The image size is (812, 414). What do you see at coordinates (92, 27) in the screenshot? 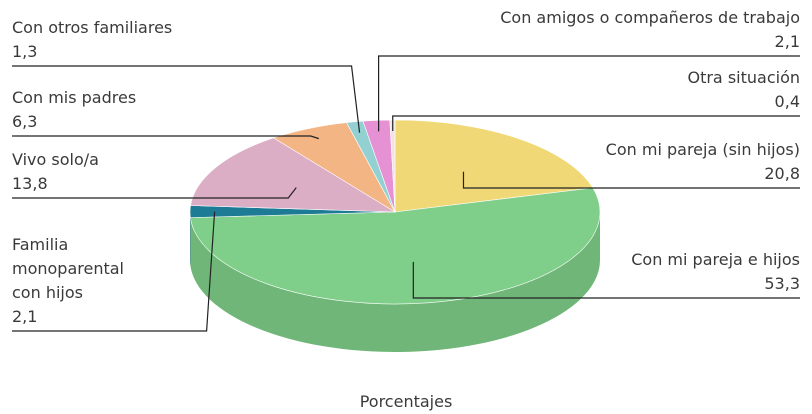
I see `category-label: Con otros familiares` at bounding box center [92, 27].